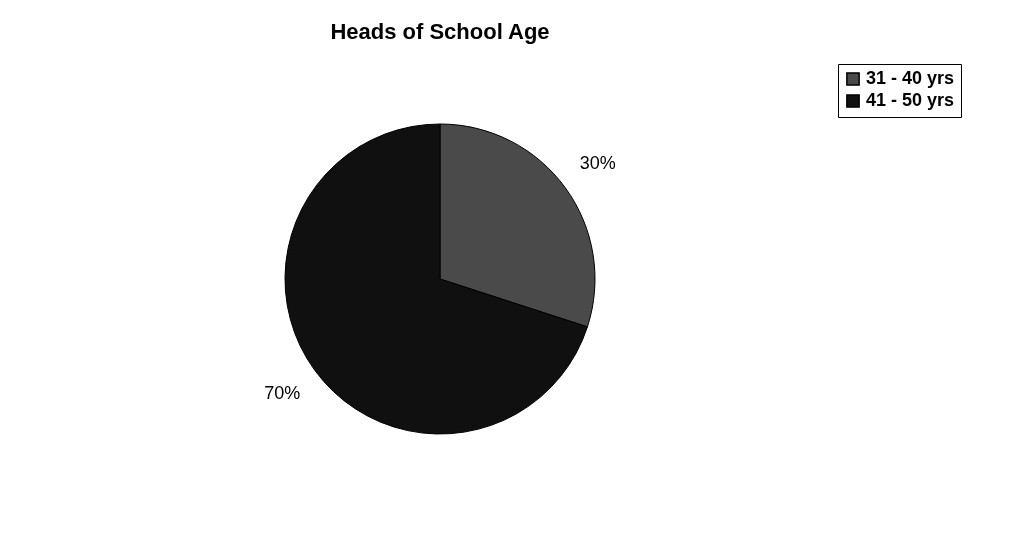  I want to click on legend-label: 31 - 40 yrs, so click(910, 78).